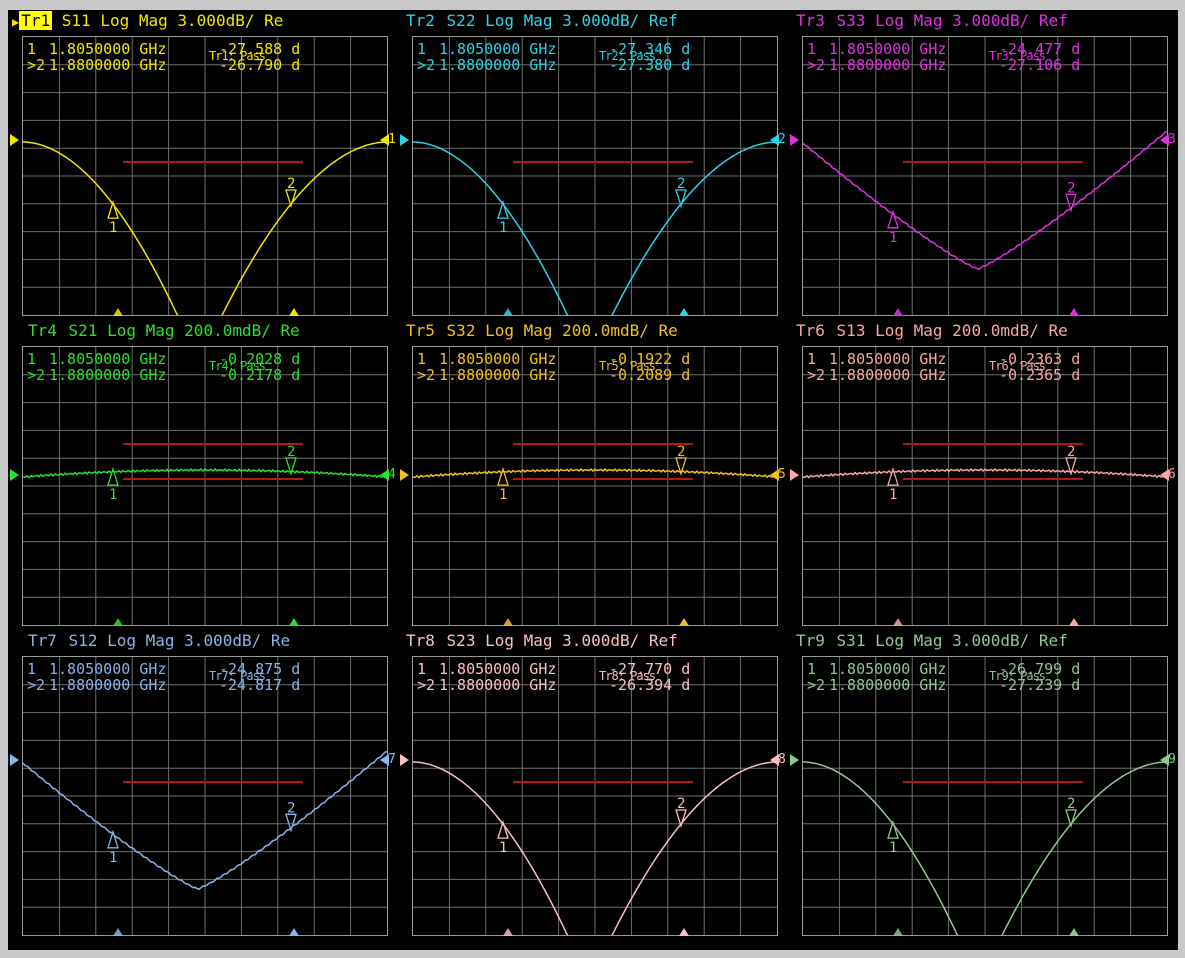 The image size is (1185, 958). Describe the element at coordinates (420, 330) in the screenshot. I see `trace-tag: Tr5` at that location.